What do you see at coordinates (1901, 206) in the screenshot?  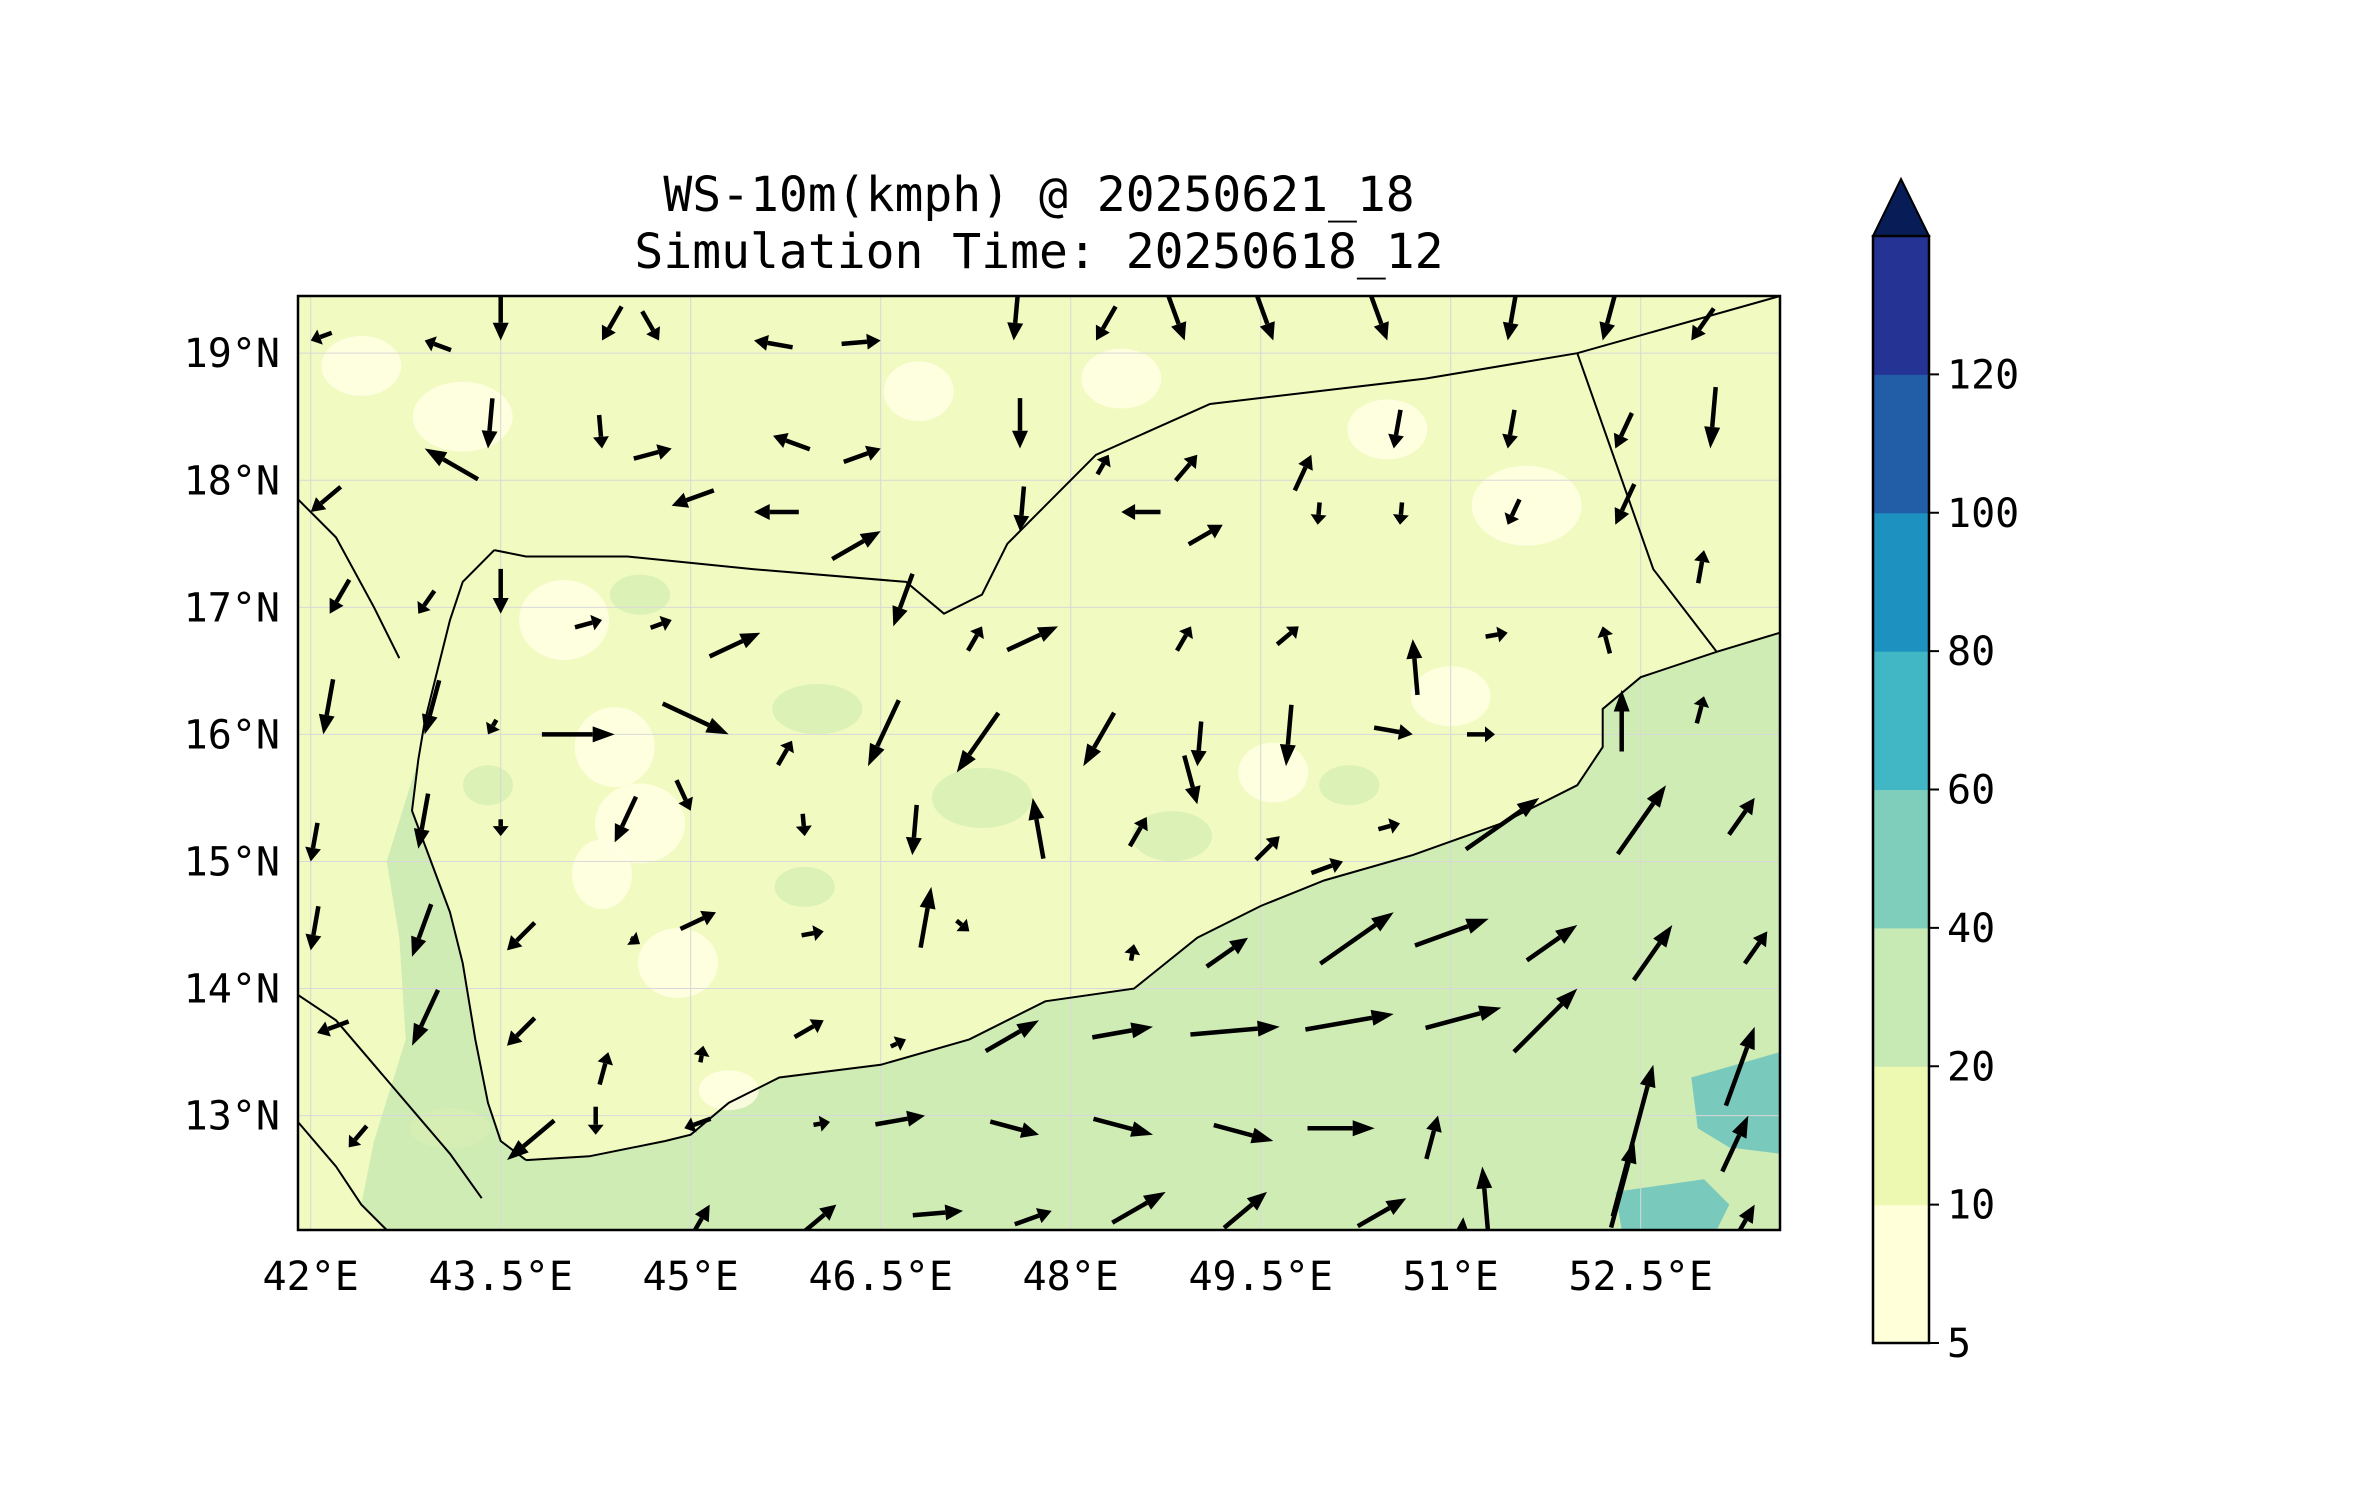 I see `colorbar-extend-triangle` at bounding box center [1901, 206].